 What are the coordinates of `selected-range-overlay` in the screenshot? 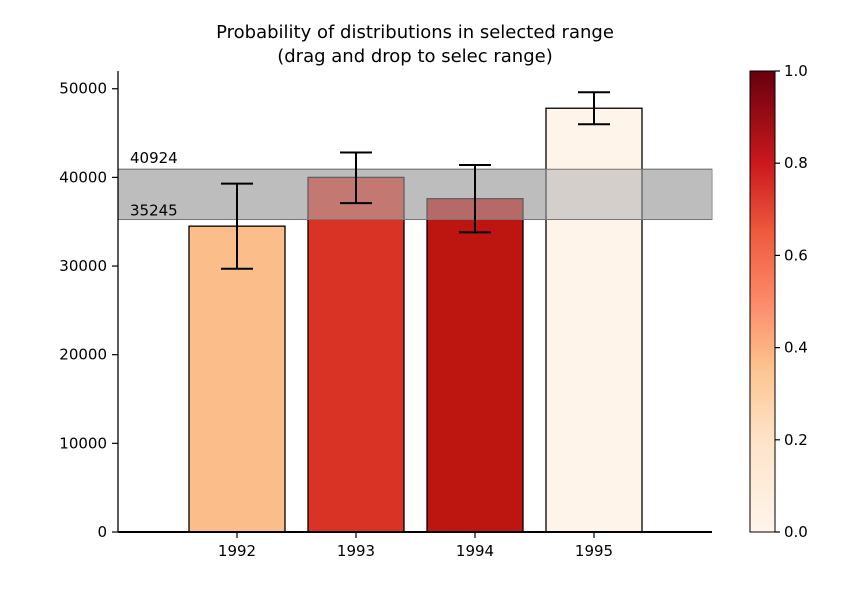 It's located at (415, 194).